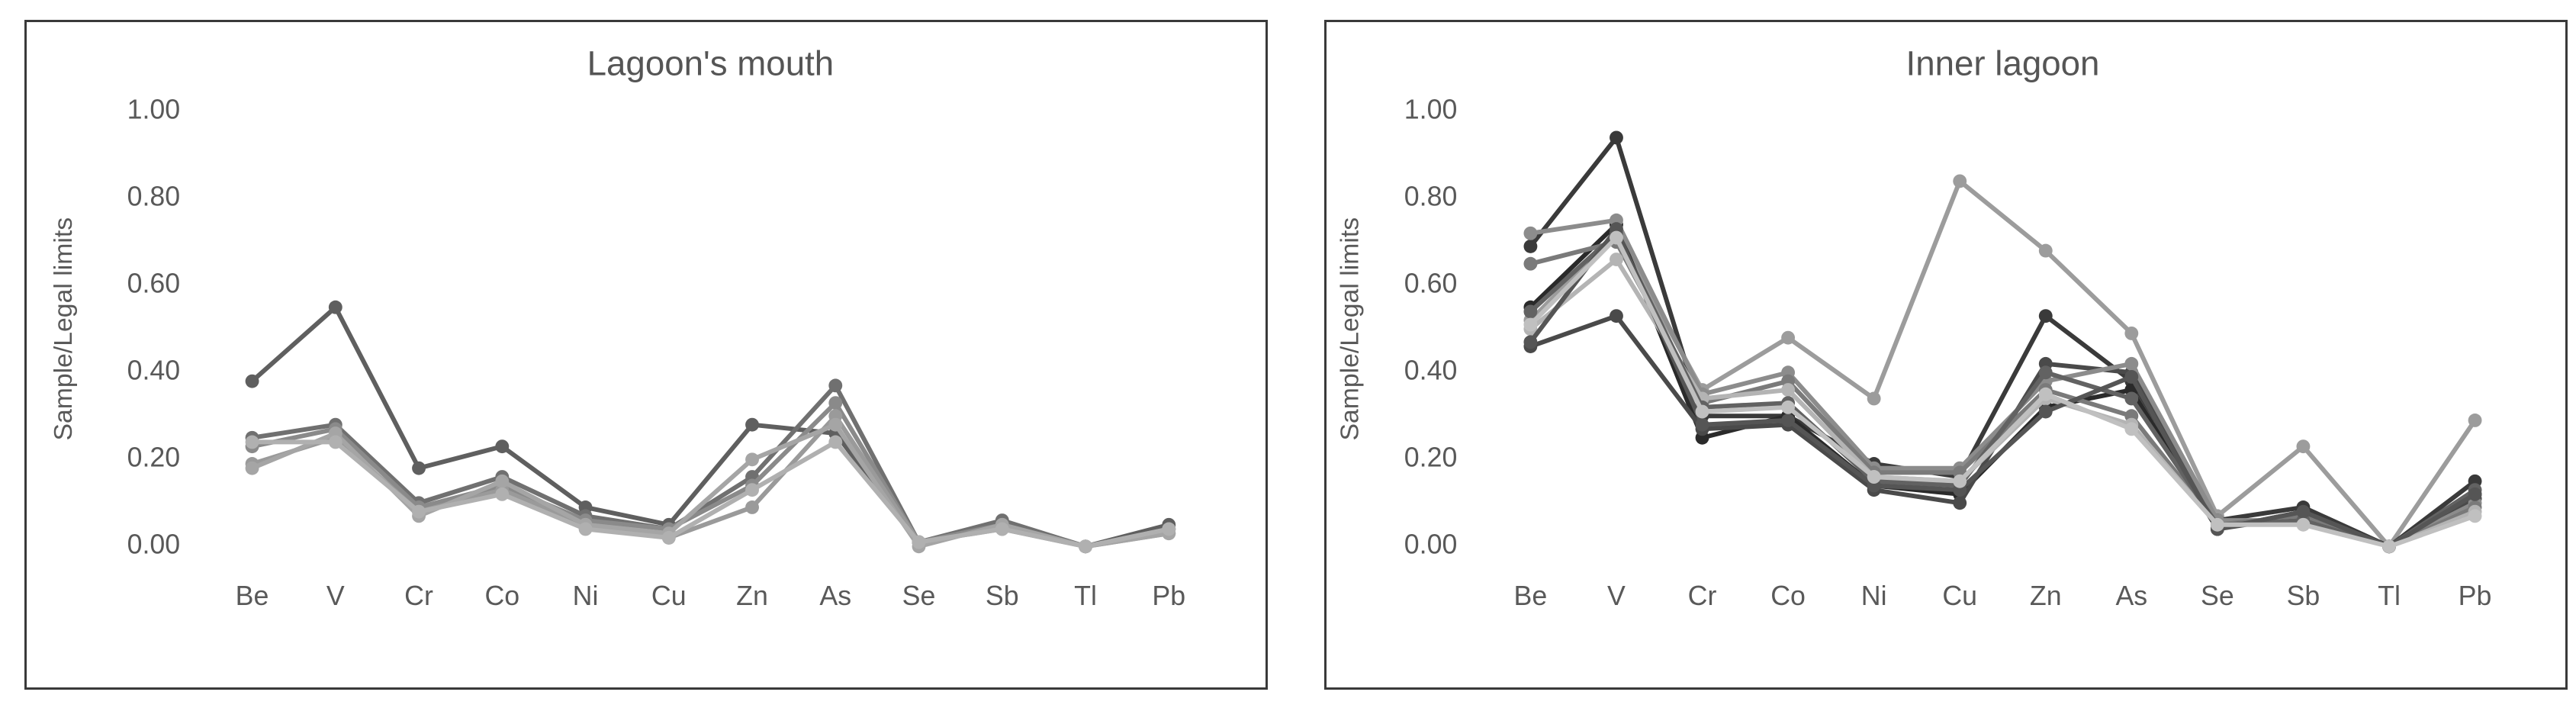  Describe the element at coordinates (1349, 329) in the screenshot. I see `y-axis-label: Sample/Legal limits` at that location.